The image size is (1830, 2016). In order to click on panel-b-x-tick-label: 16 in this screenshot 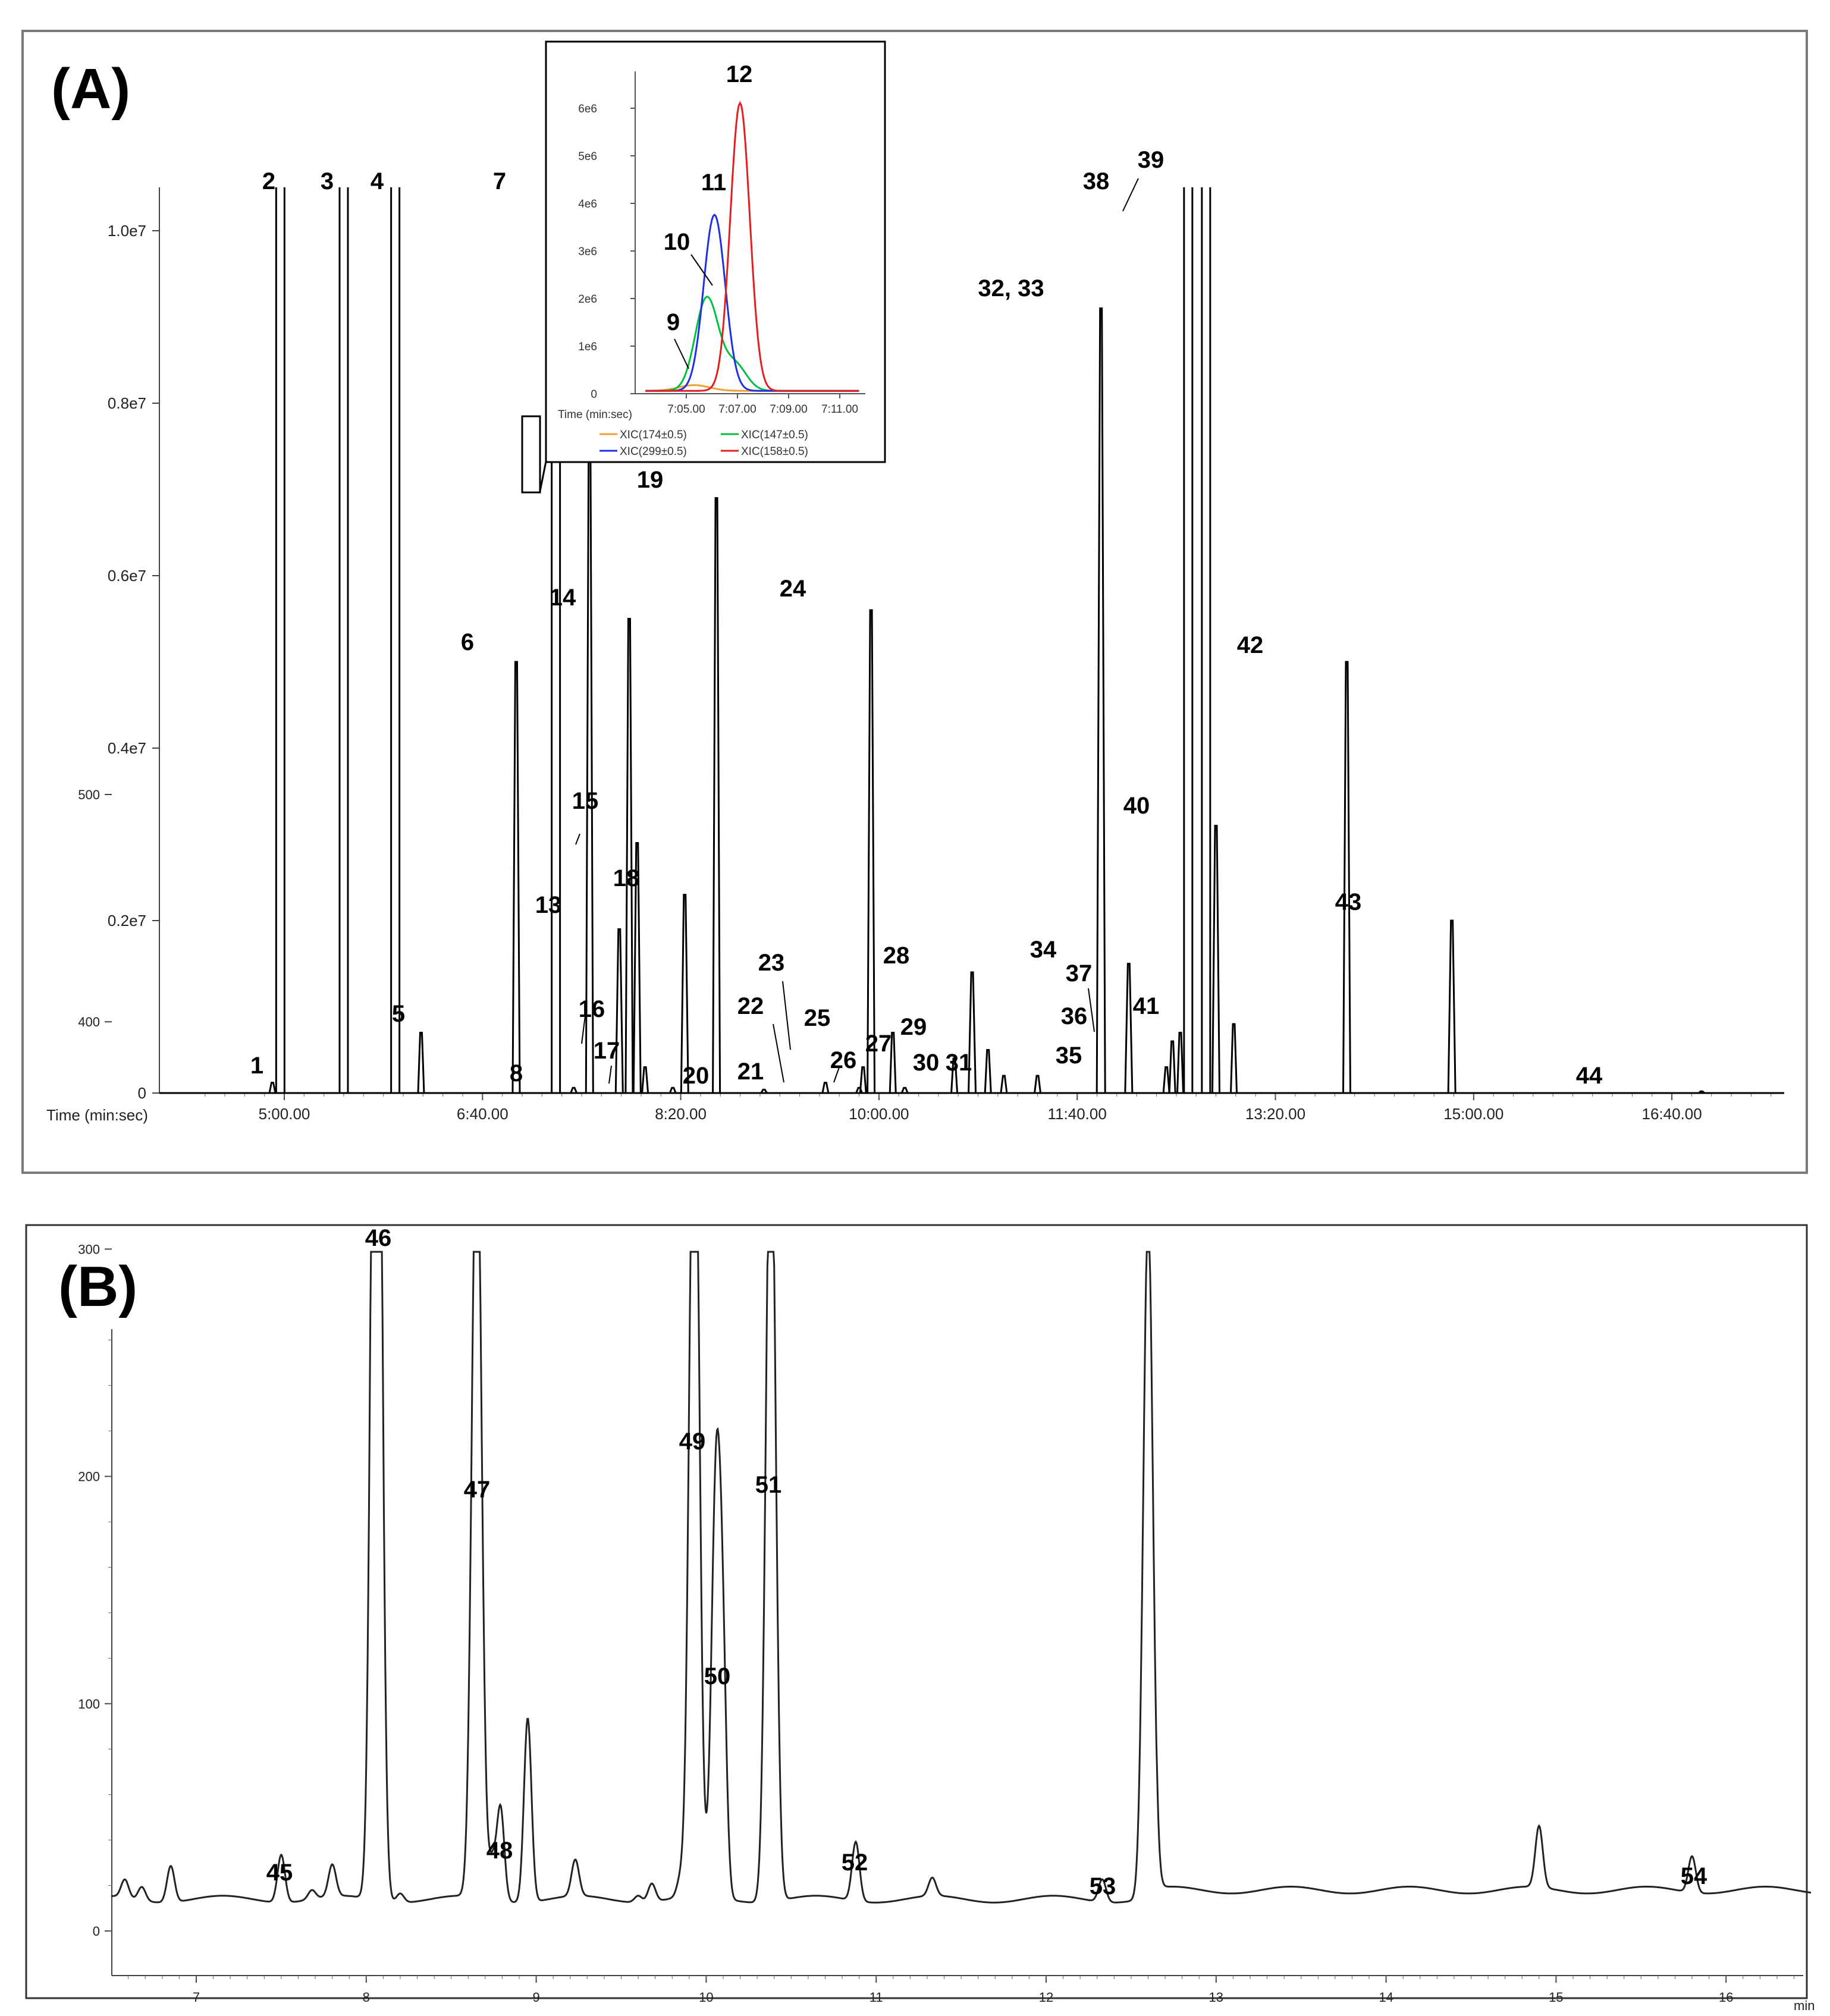, I will do `click(1726, 1997)`.